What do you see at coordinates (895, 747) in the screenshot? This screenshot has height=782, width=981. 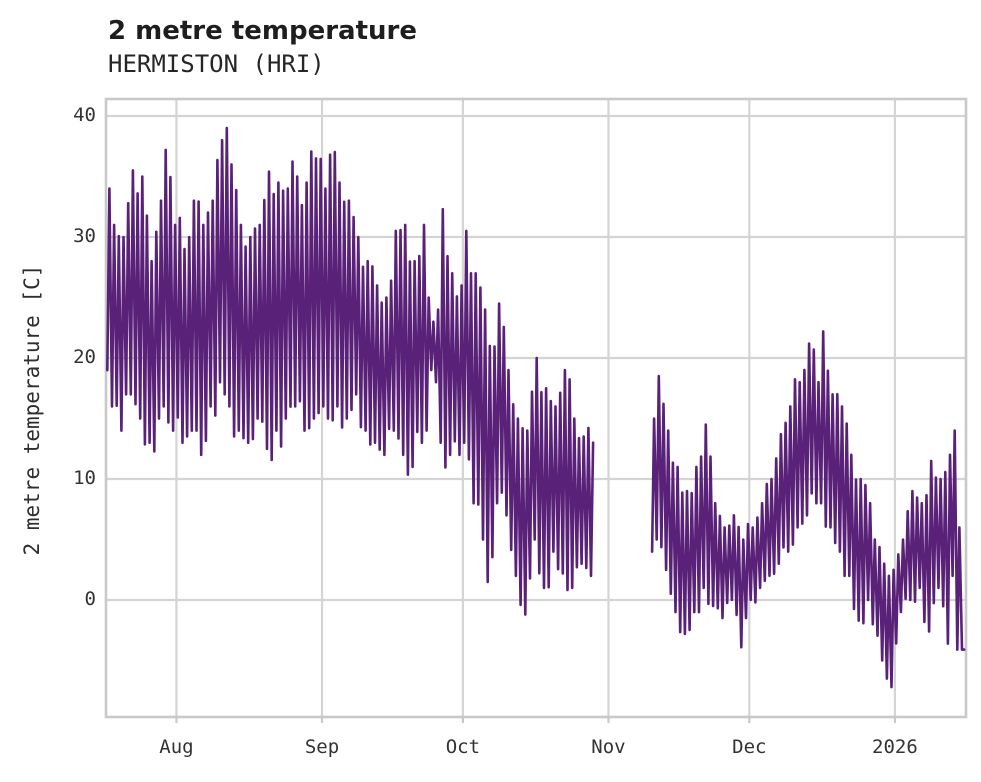 I see `x-tick-label: 2026` at bounding box center [895, 747].